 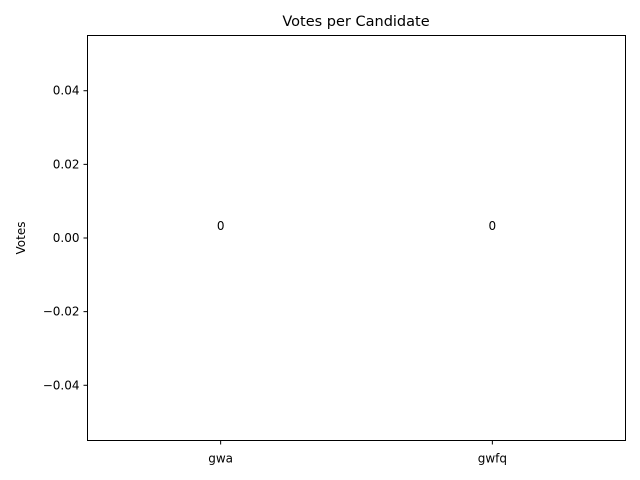 What do you see at coordinates (61, 385) in the screenshot?
I see `y-tick-label: −0.04` at bounding box center [61, 385].